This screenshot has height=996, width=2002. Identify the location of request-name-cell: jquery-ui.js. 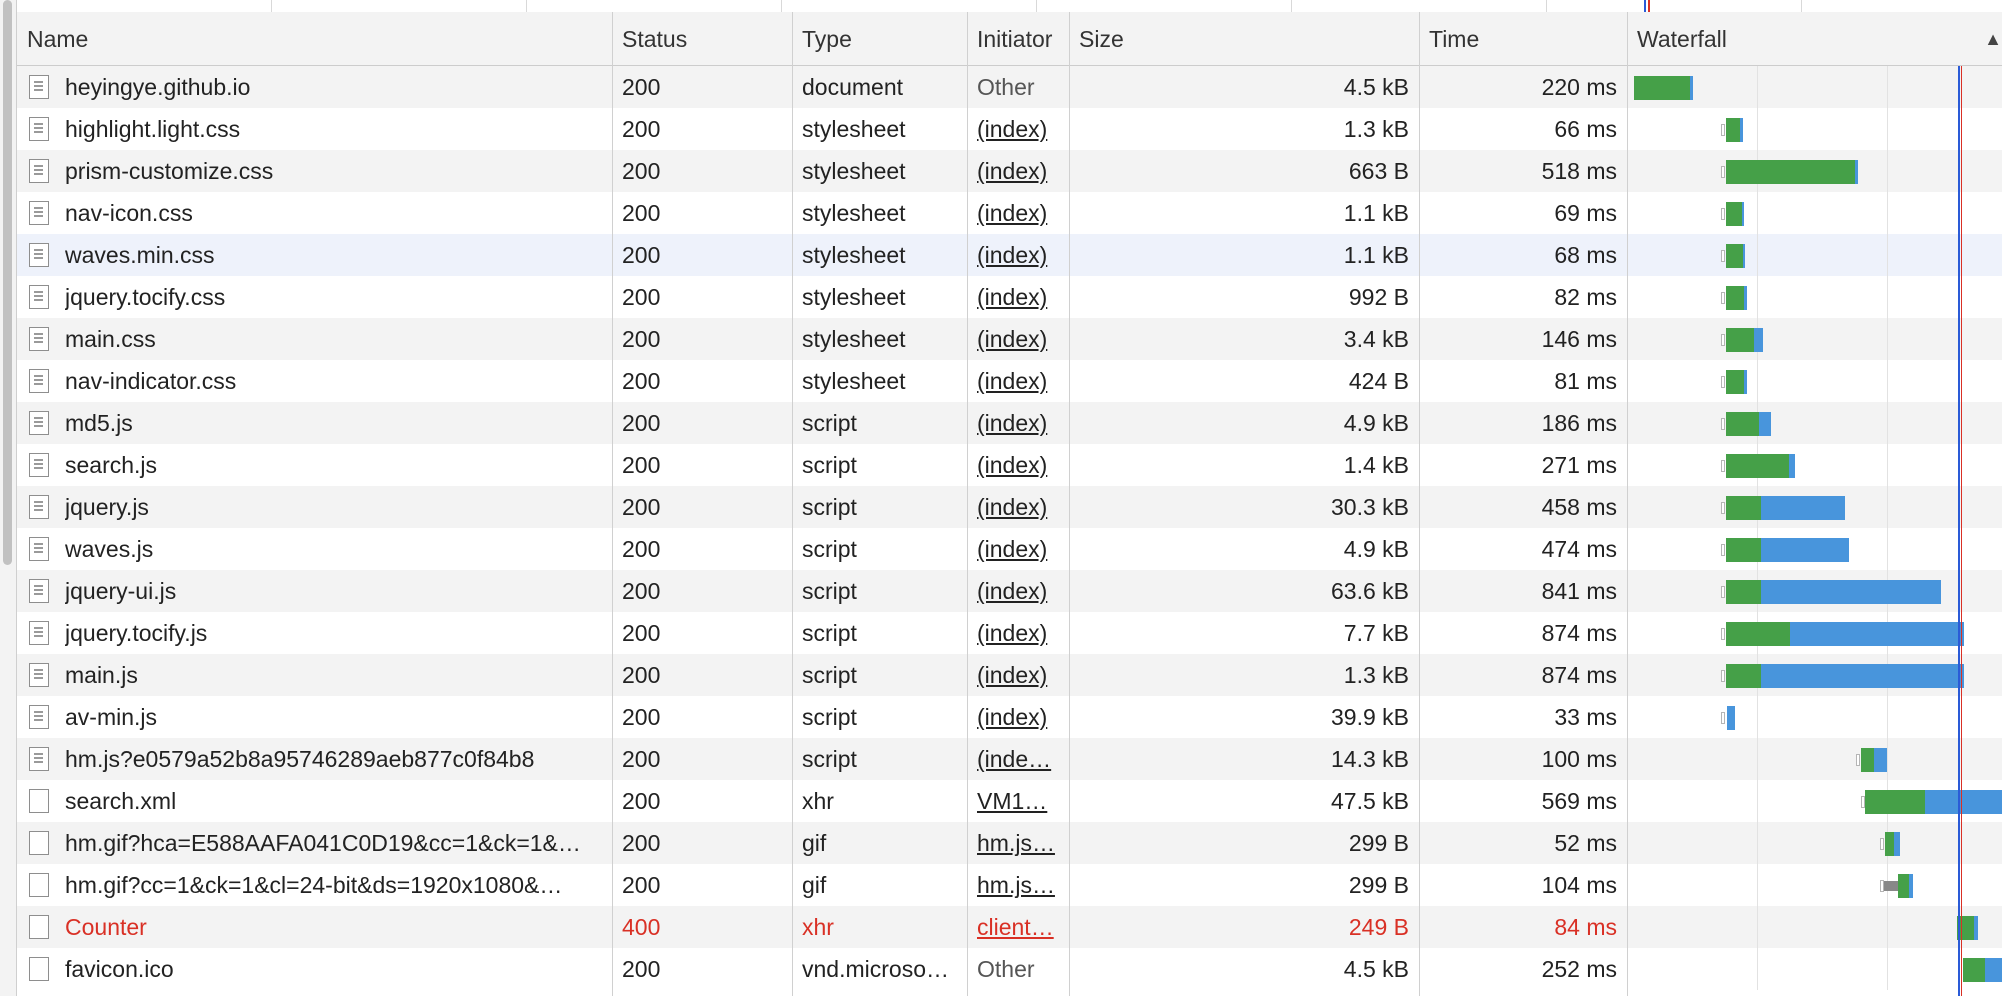
(314, 591).